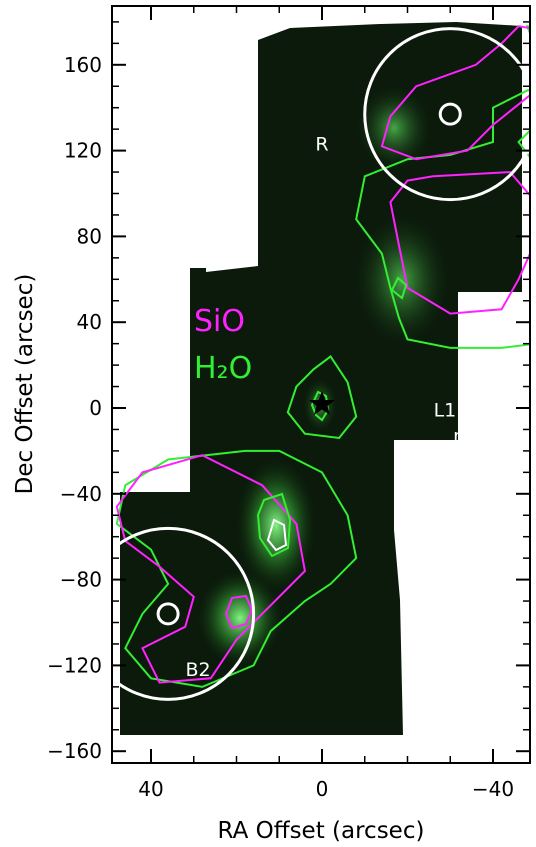 Image resolution: width=536 pixels, height=847 pixels. What do you see at coordinates (74, 665) in the screenshot?
I see `y-tick-label: −120` at bounding box center [74, 665].